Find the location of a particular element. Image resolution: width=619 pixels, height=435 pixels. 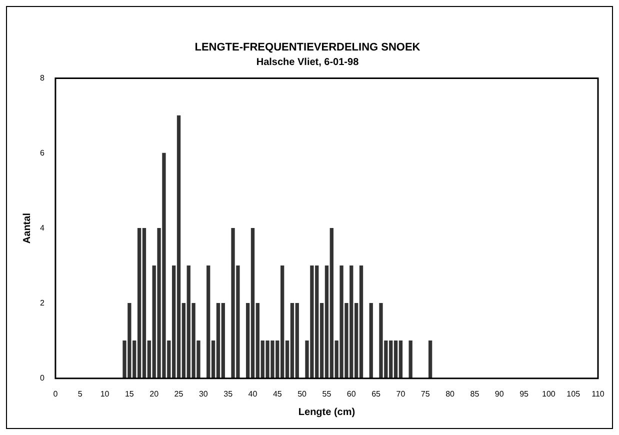

x-tick-label: 50 is located at coordinates (303, 393).